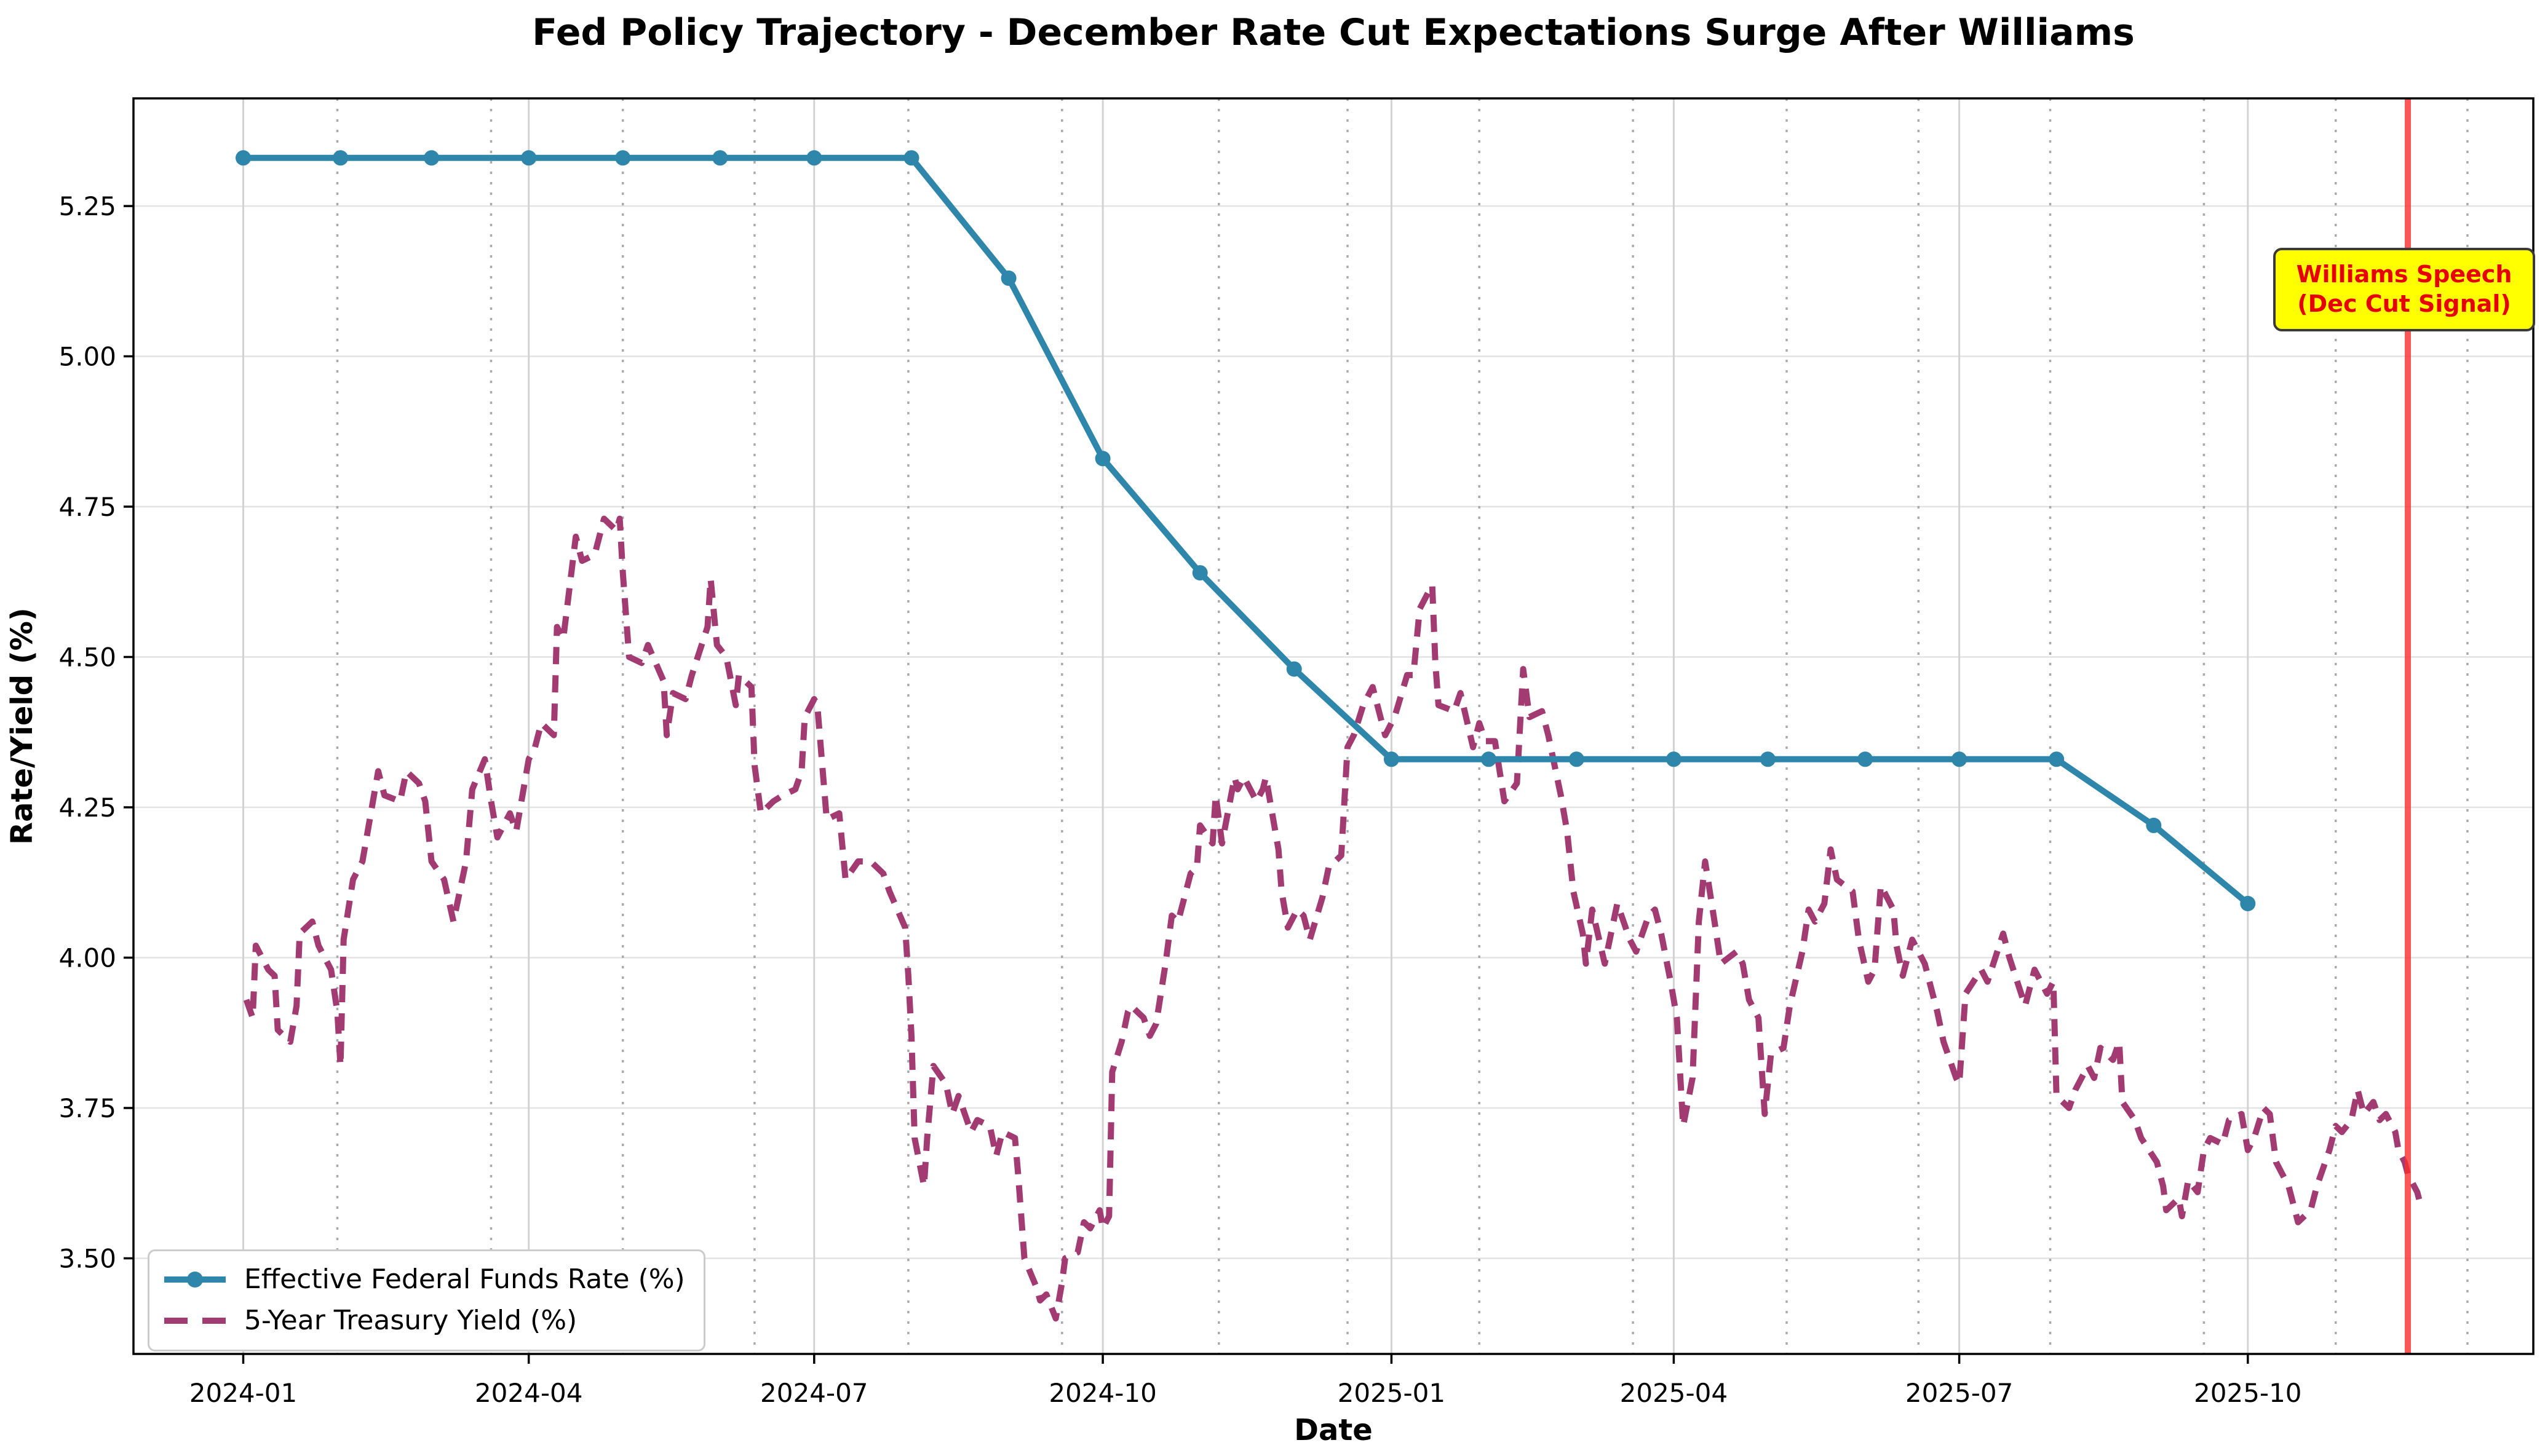 This screenshot has width=2545, height=1456. I want to click on annotation-williams-speech: Williams Speech (Dec Cut Signal), so click(2404, 290).